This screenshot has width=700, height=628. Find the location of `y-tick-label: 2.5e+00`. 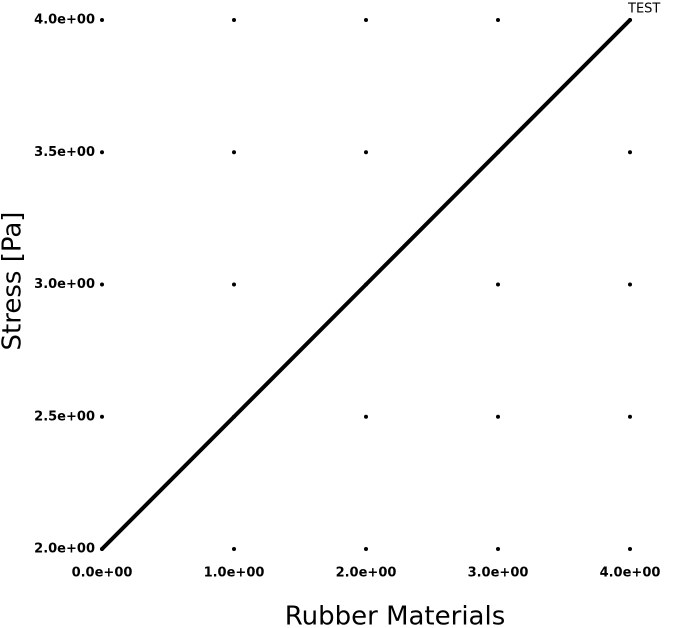

y-tick-label: 2.5e+00 is located at coordinates (64, 416).